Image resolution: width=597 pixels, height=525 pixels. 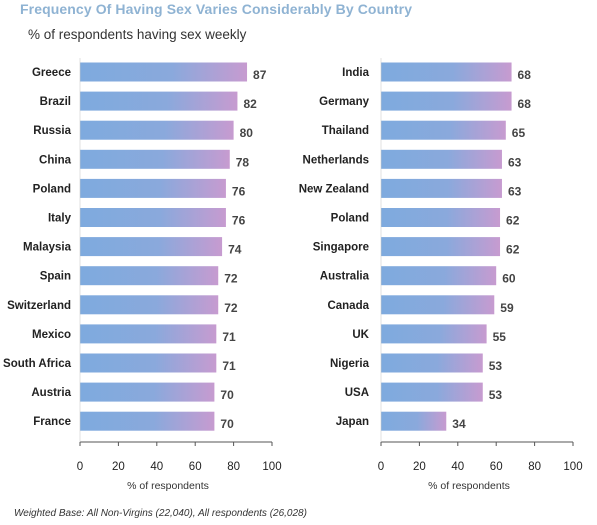 What do you see at coordinates (509, 279) in the screenshot?
I see `right-value-label-australia: 60` at bounding box center [509, 279].